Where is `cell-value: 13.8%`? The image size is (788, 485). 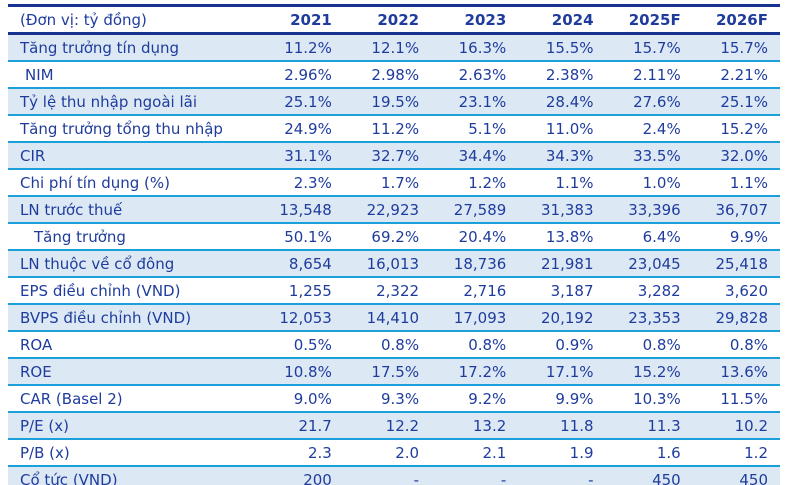
cell-value: 13.8% is located at coordinates (569, 236).